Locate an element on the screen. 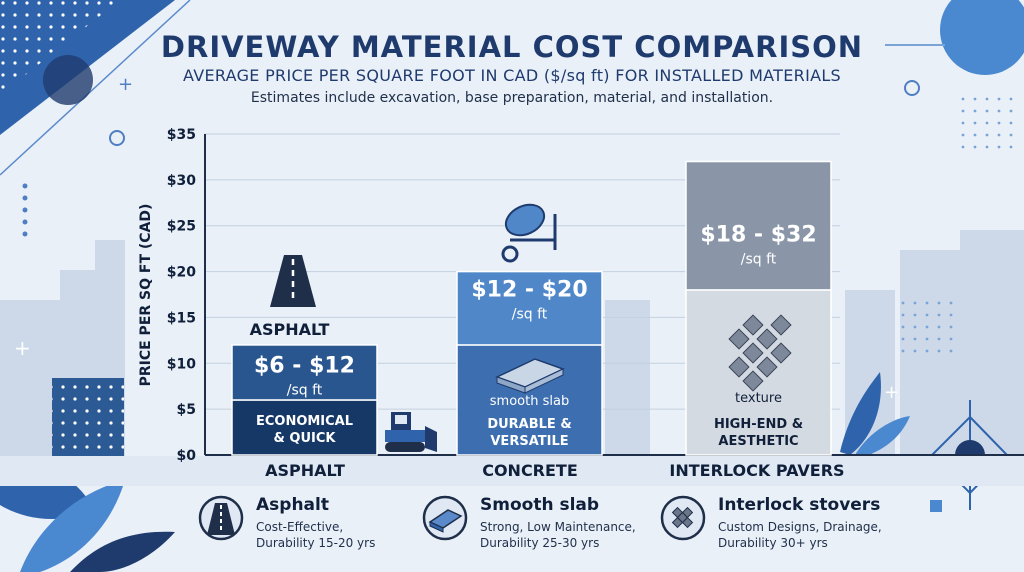 Image resolution: width=1024 pixels, height=572 pixels. y-tick-label: $35 is located at coordinates (181, 135).